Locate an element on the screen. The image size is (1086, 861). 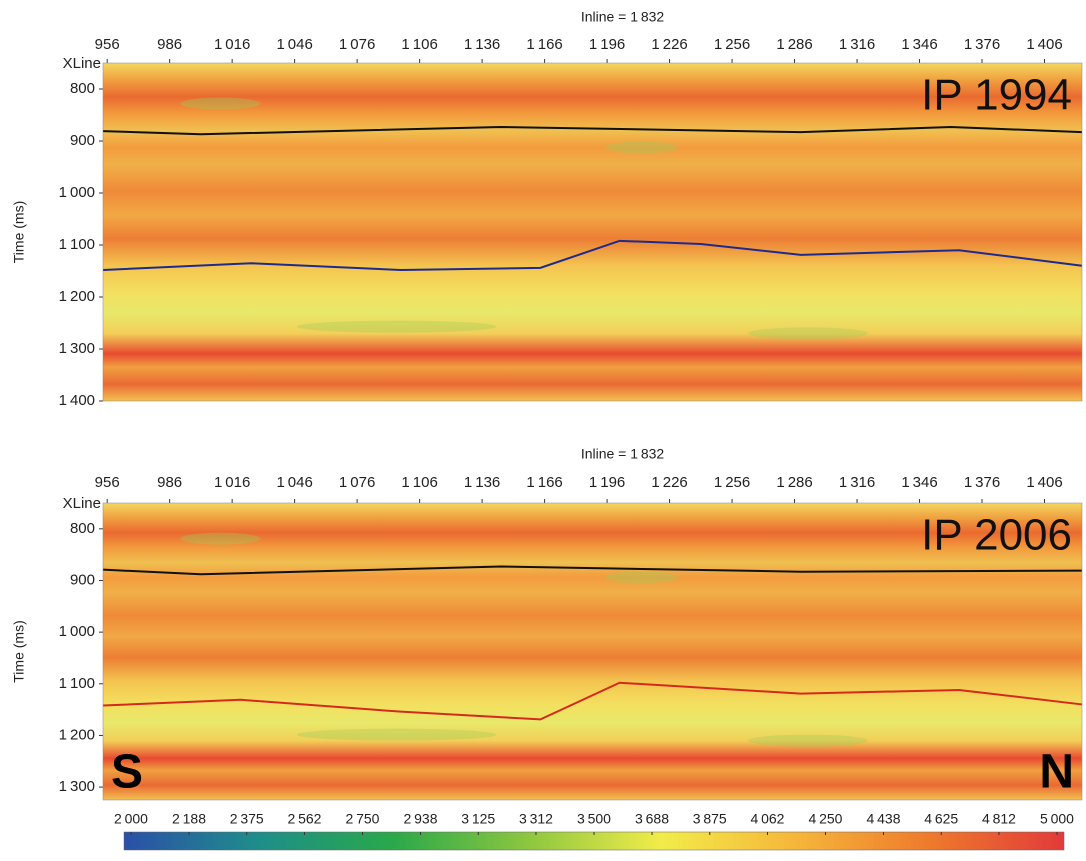
colorbar-tick-label: 4 625 is located at coordinates (941, 819).